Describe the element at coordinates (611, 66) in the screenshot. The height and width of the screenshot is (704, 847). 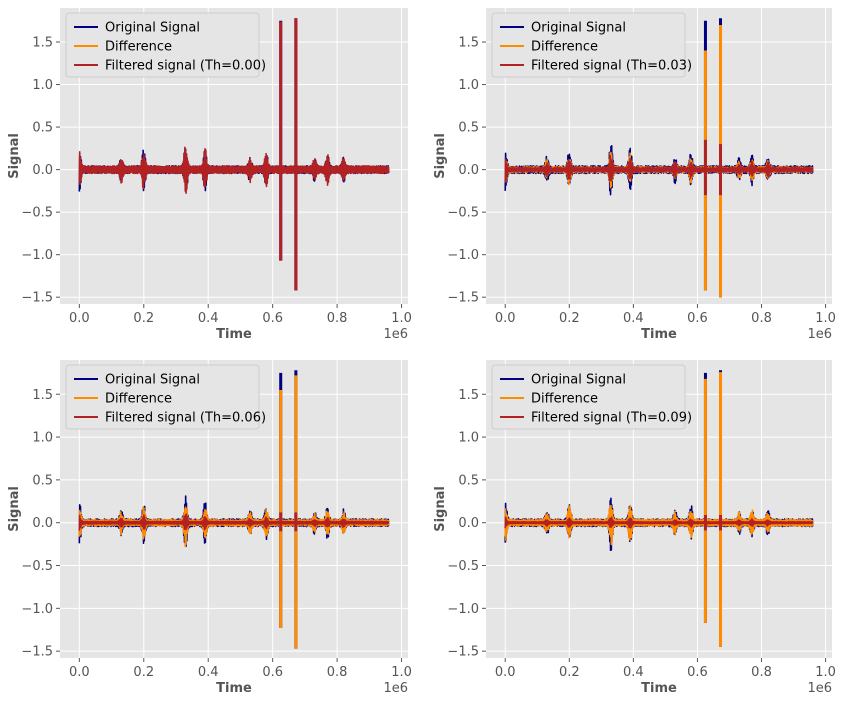
I see `legend-label: Filtered signal (Th=0.03)` at that location.